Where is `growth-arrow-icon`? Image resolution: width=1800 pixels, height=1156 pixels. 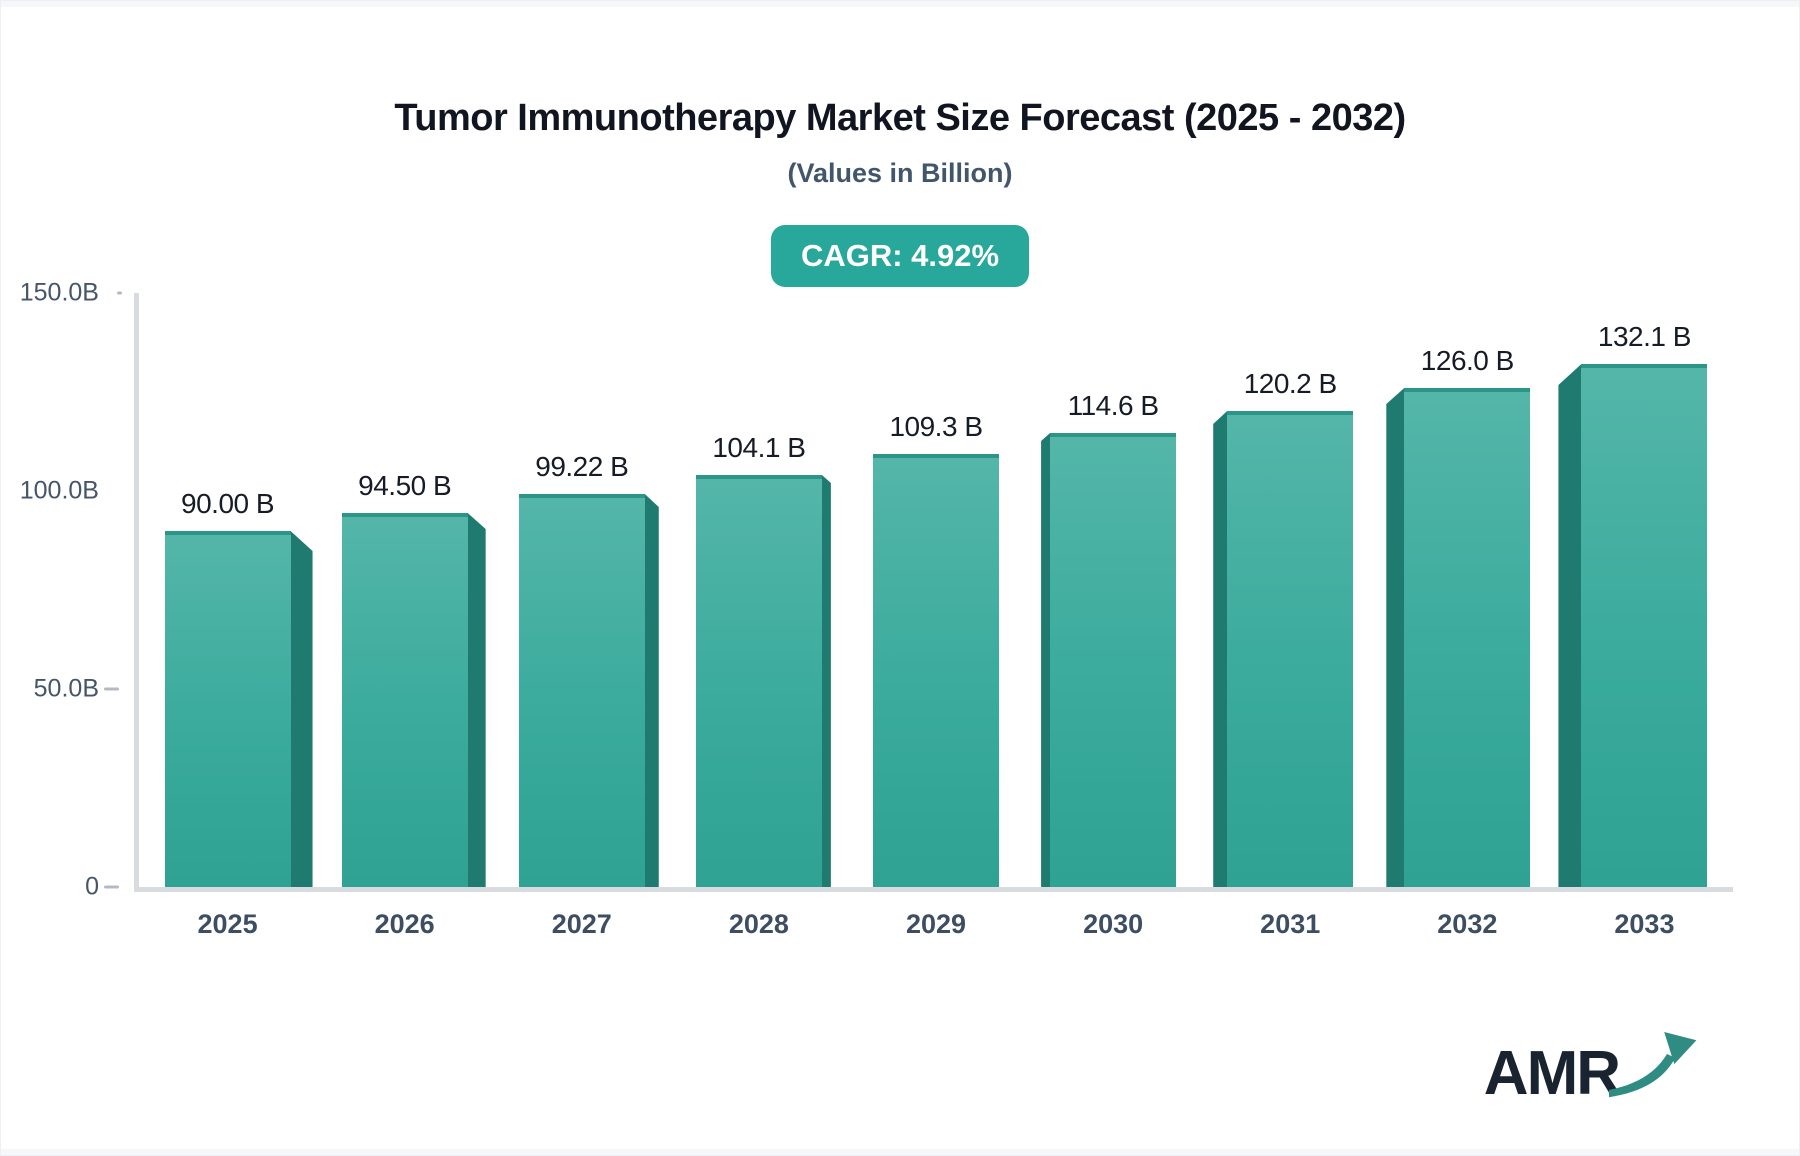
growth-arrow-icon is located at coordinates (1653, 1064).